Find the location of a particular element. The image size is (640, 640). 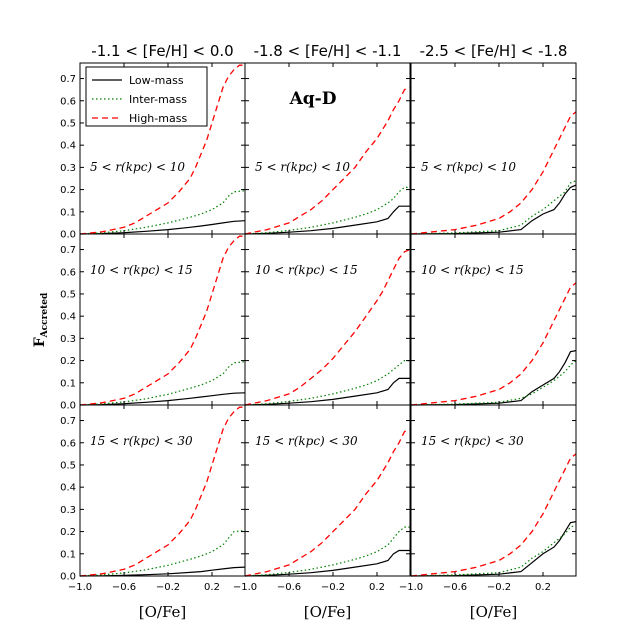

legend-box is located at coordinates (146, 96).